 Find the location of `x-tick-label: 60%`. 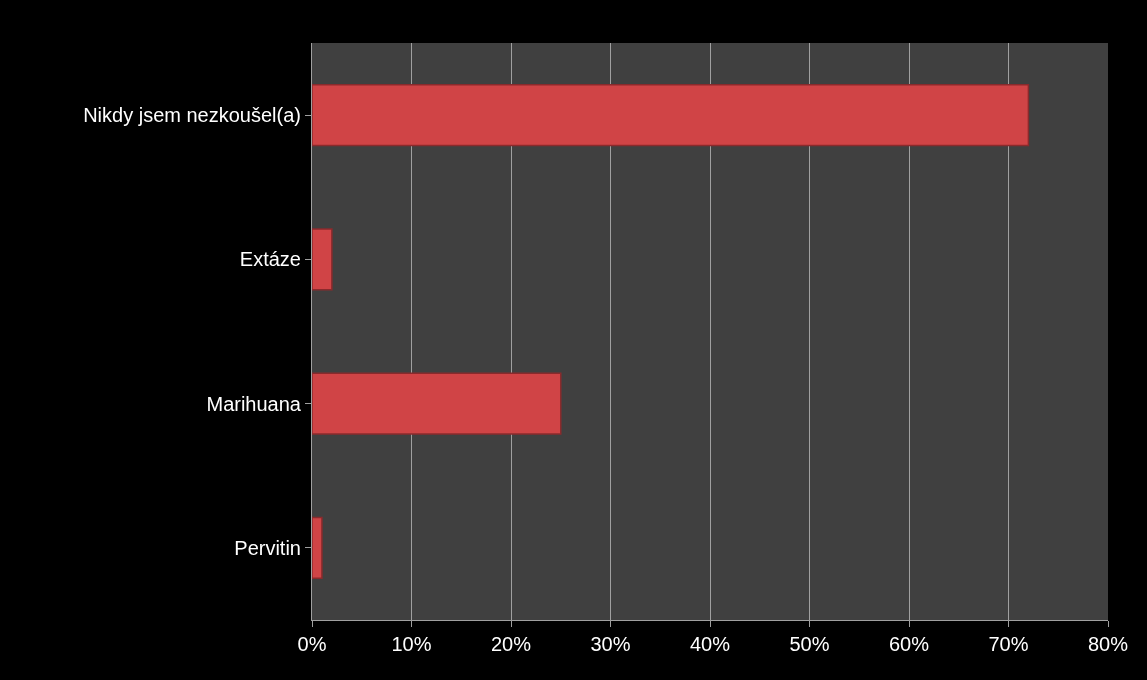

x-tick-label: 60% is located at coordinates (909, 644).